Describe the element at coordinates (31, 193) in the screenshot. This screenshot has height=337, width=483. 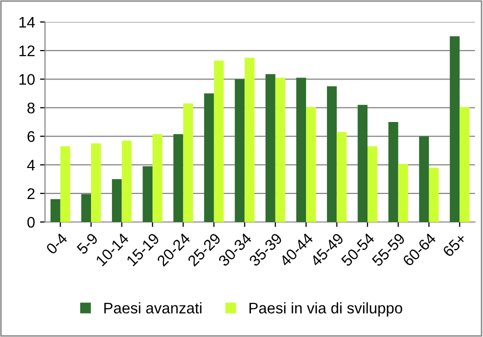
I see `y-tick-label: 2` at that location.